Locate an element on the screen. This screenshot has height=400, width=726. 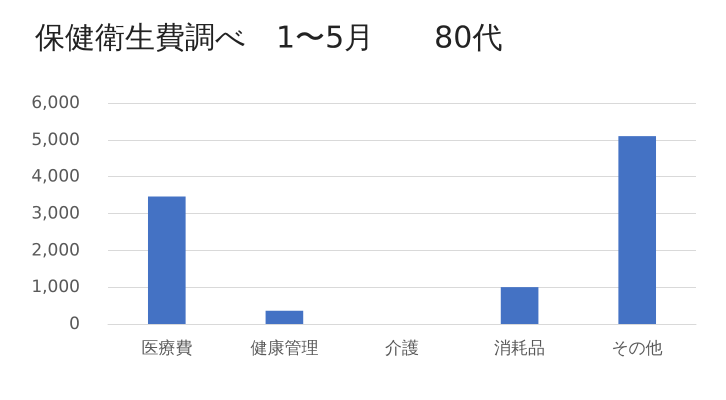
x-tick-label: 介護 is located at coordinates (402, 348).